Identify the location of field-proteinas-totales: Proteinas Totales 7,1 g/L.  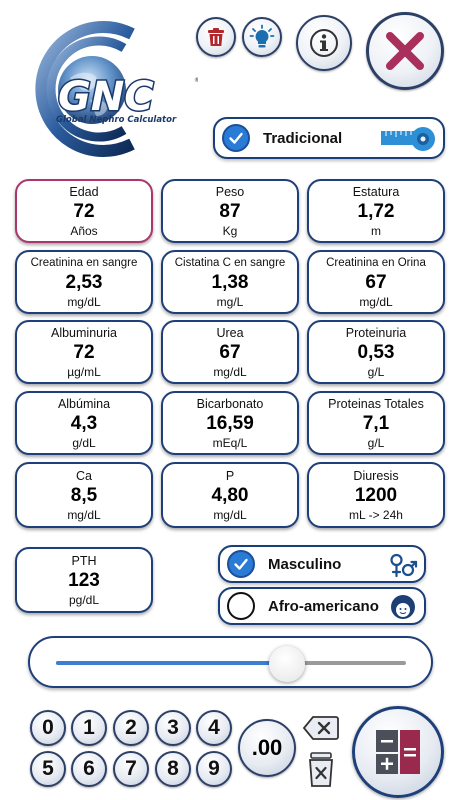
(376, 423).